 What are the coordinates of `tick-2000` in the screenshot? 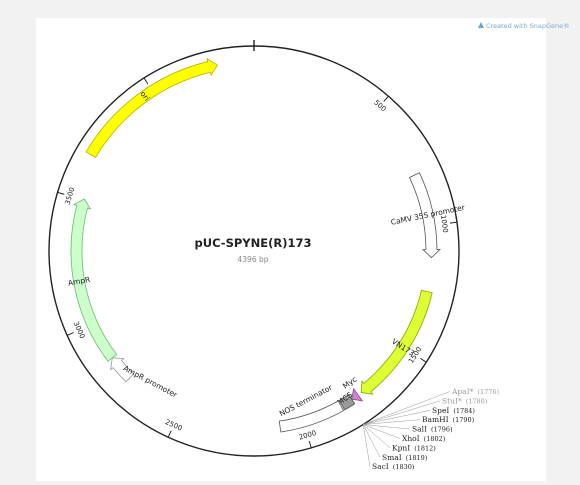 It's located at (310, 444).